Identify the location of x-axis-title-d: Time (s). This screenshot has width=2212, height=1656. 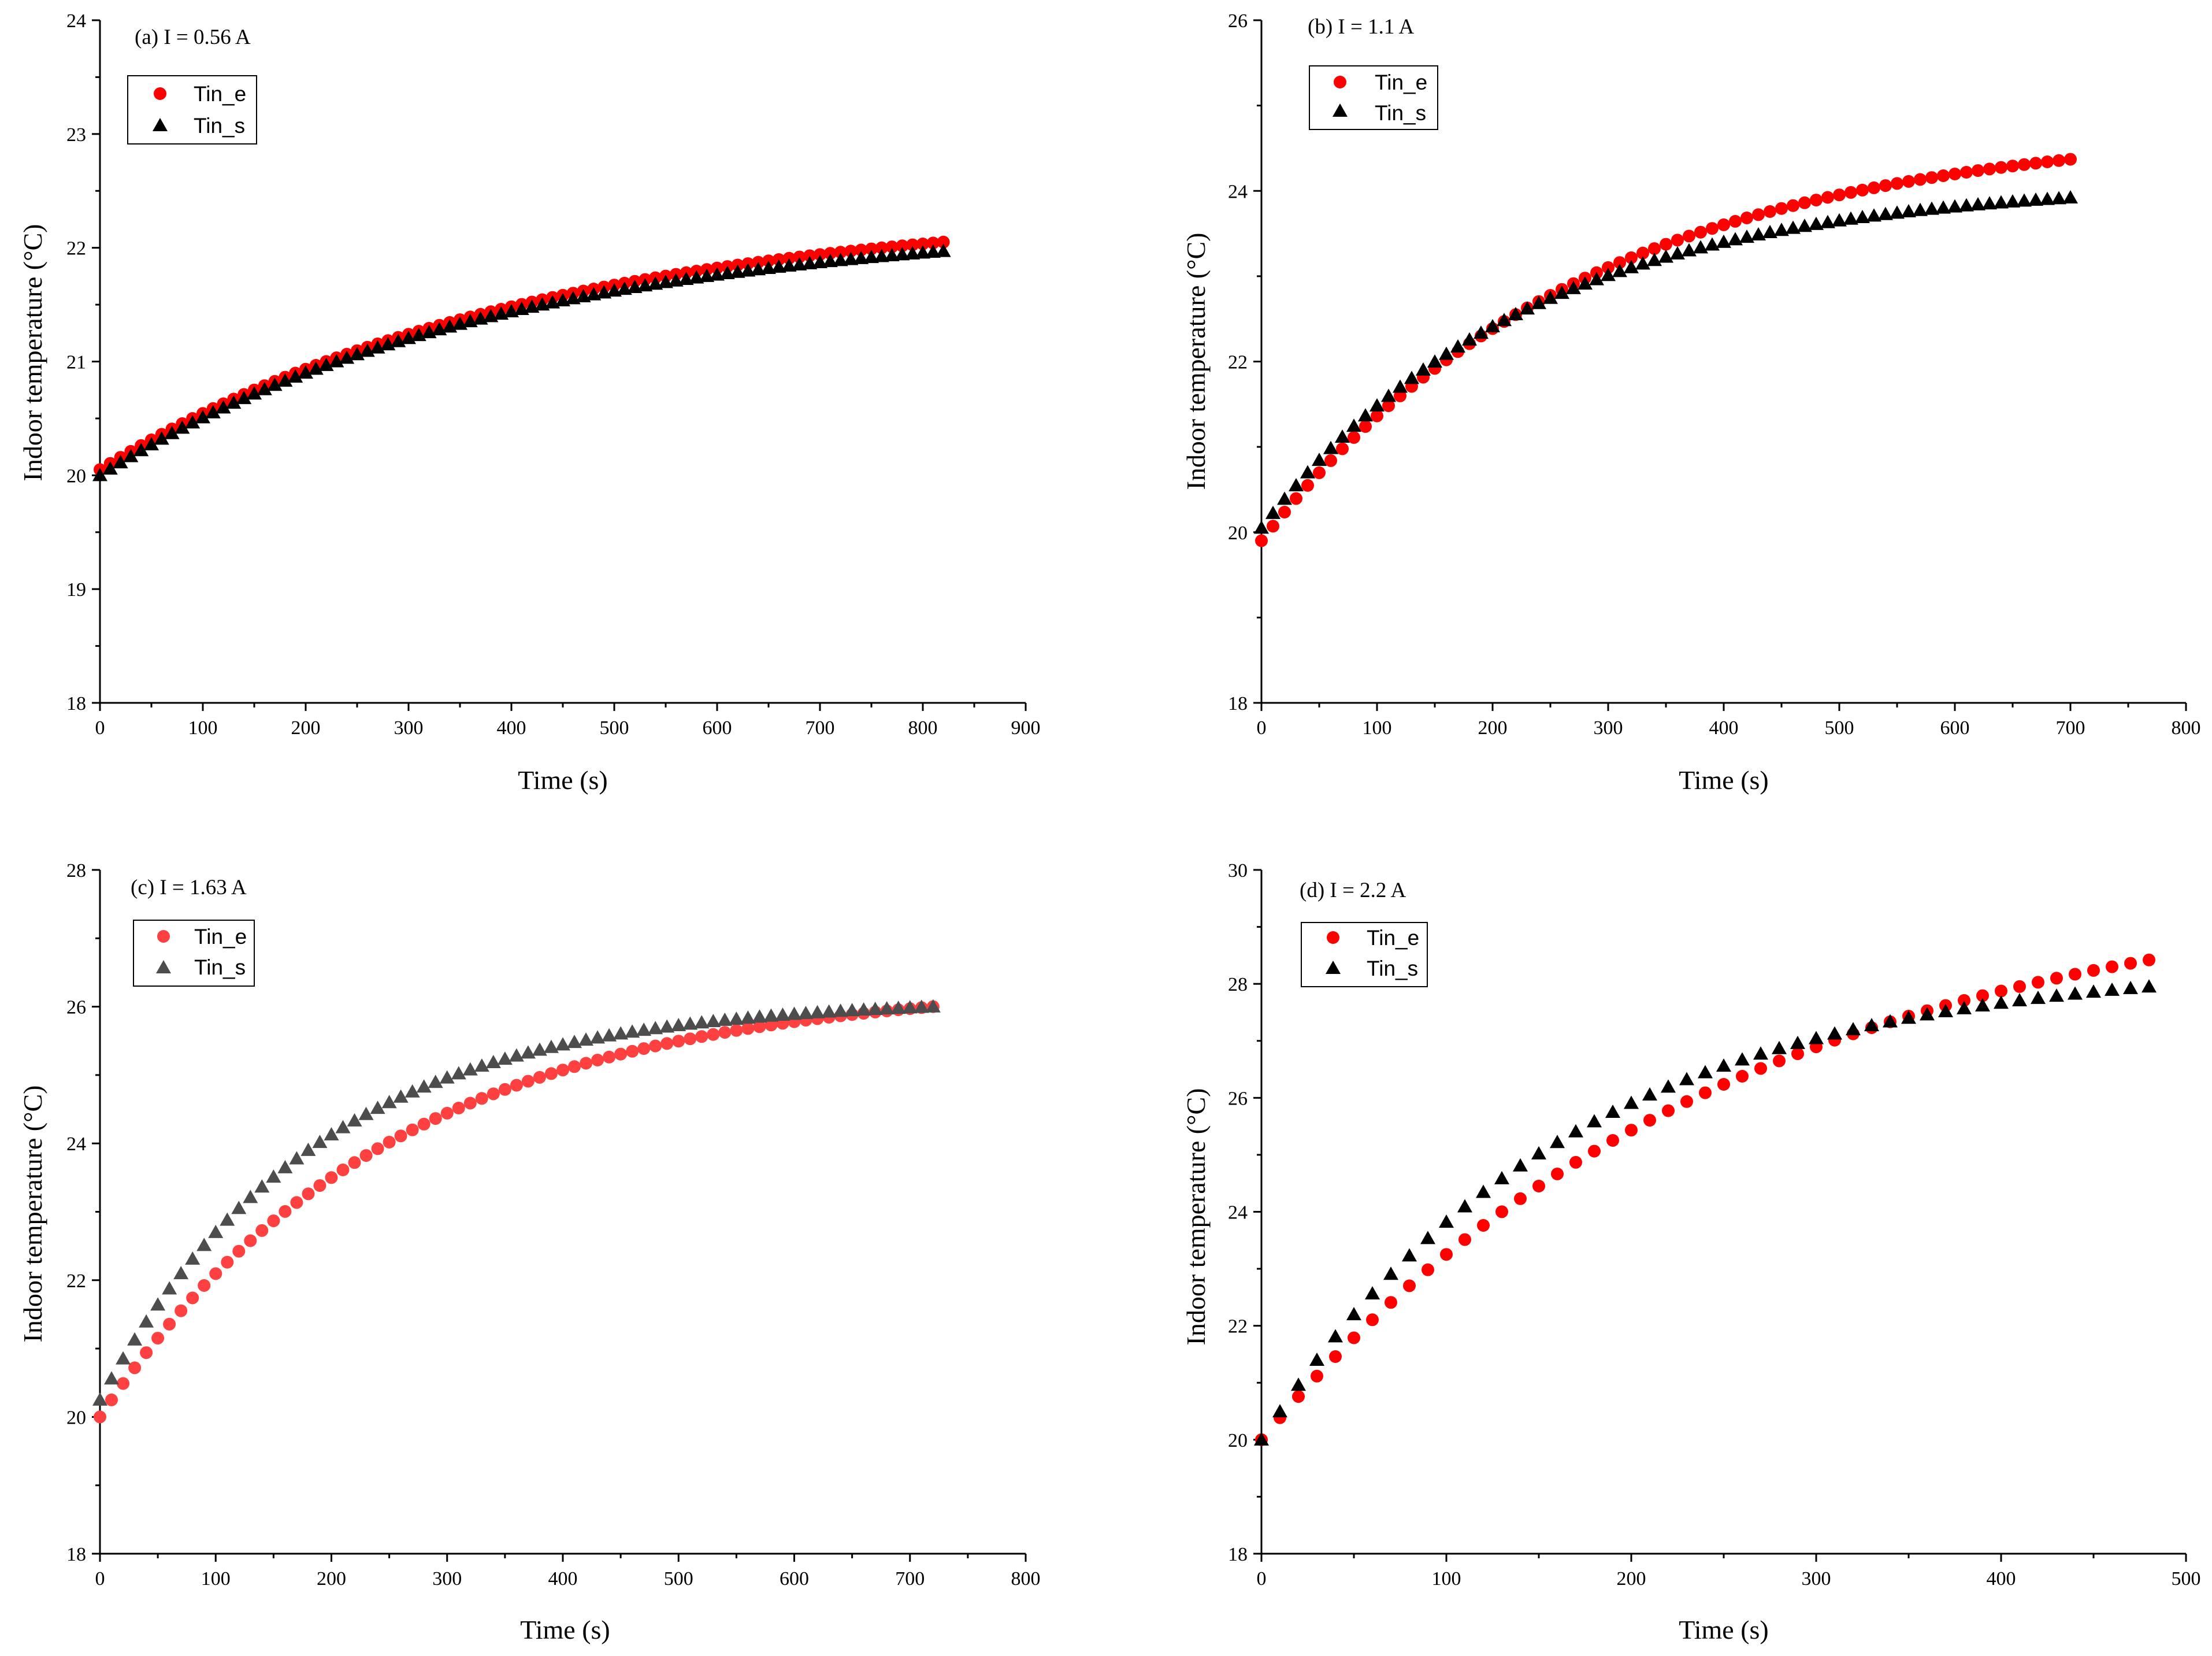
(1724, 1629).